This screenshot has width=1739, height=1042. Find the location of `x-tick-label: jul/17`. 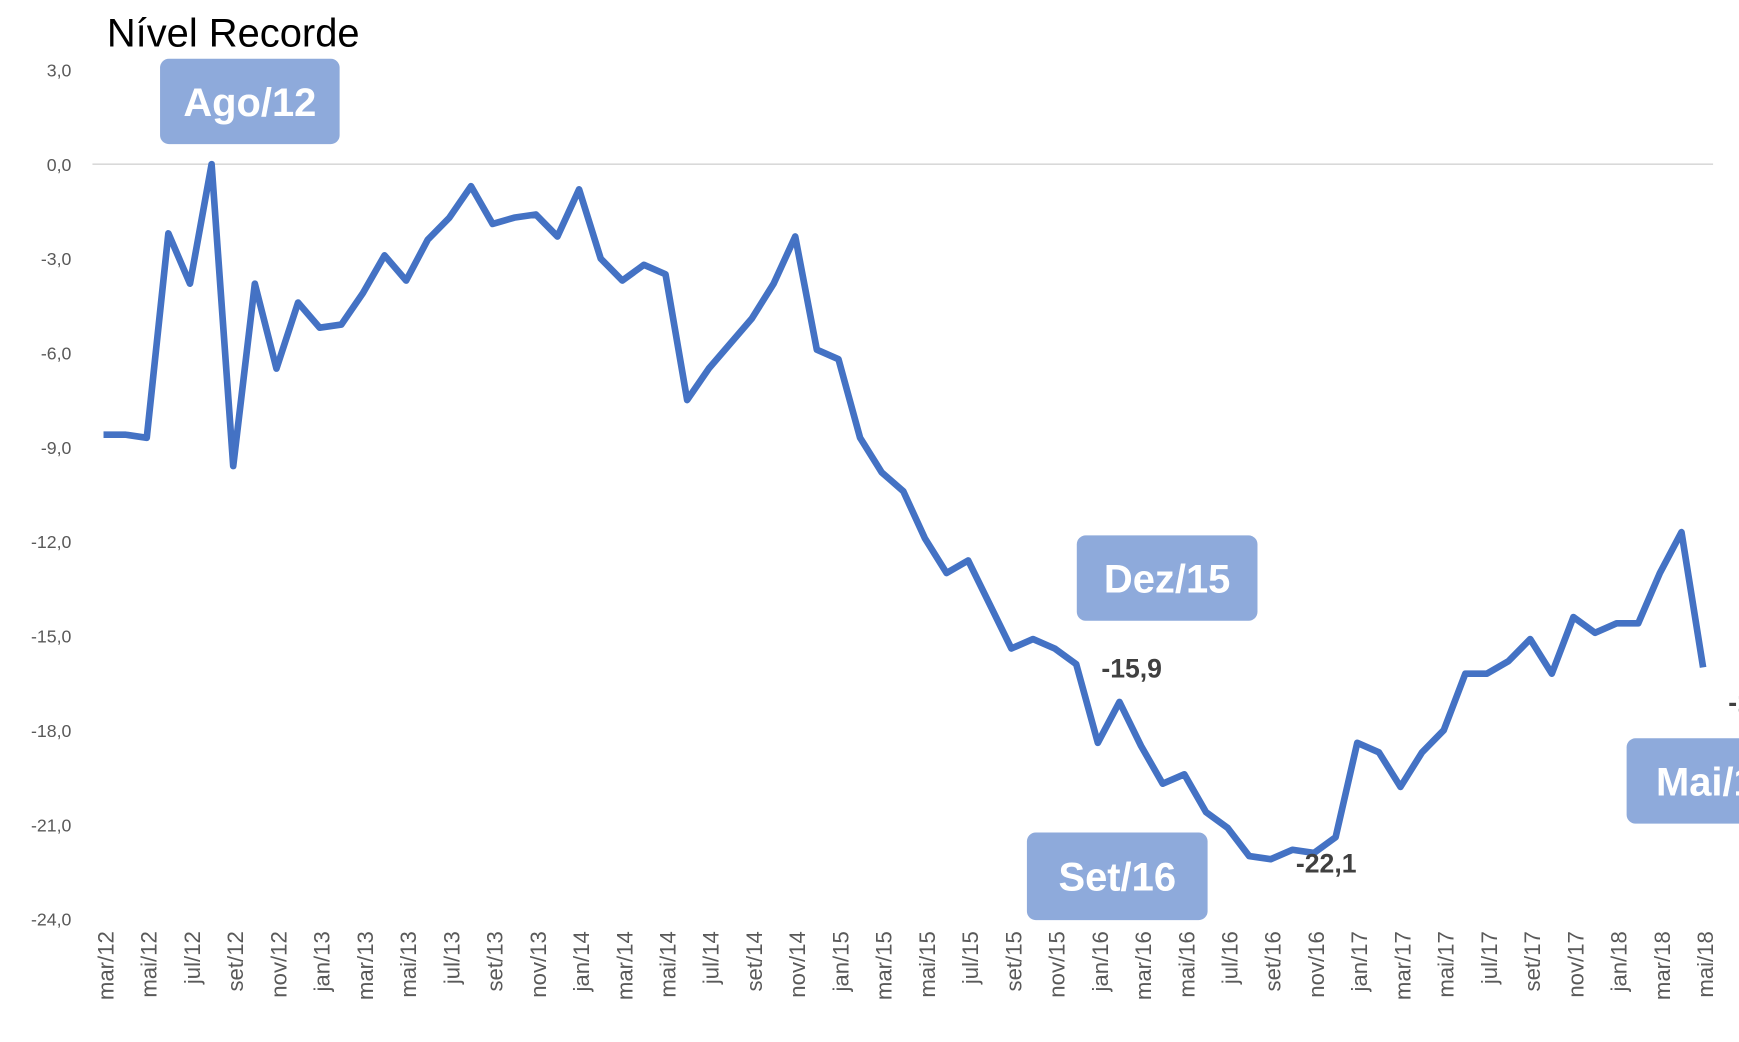

x-tick-label: jul/17 is located at coordinates (1489, 958).